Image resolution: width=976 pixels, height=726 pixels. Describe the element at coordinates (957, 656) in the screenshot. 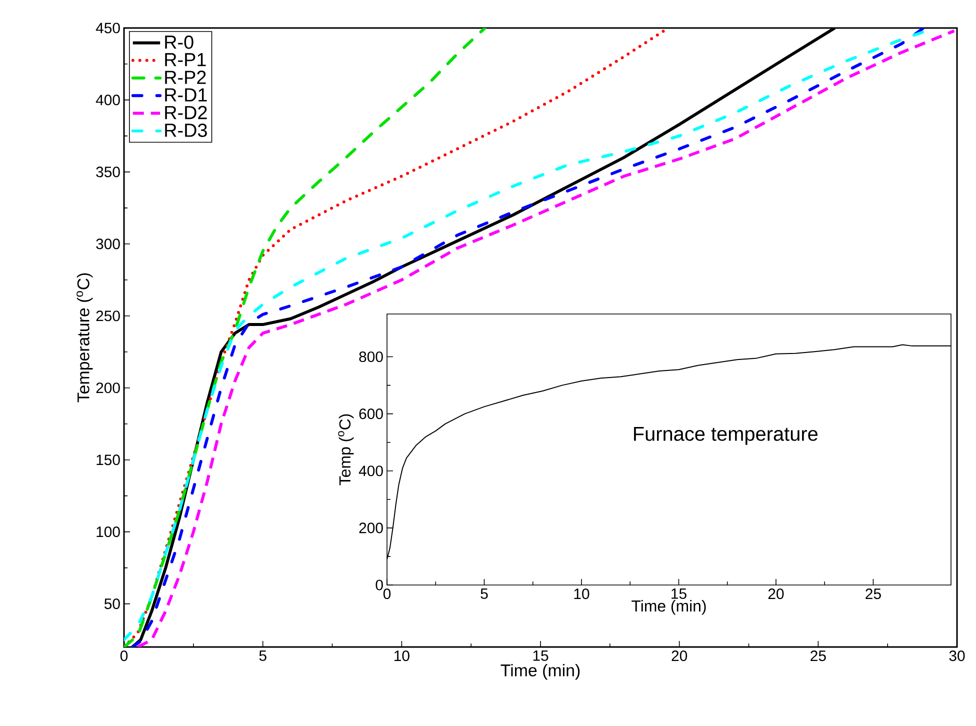

I see `x-tick-label: 30` at that location.